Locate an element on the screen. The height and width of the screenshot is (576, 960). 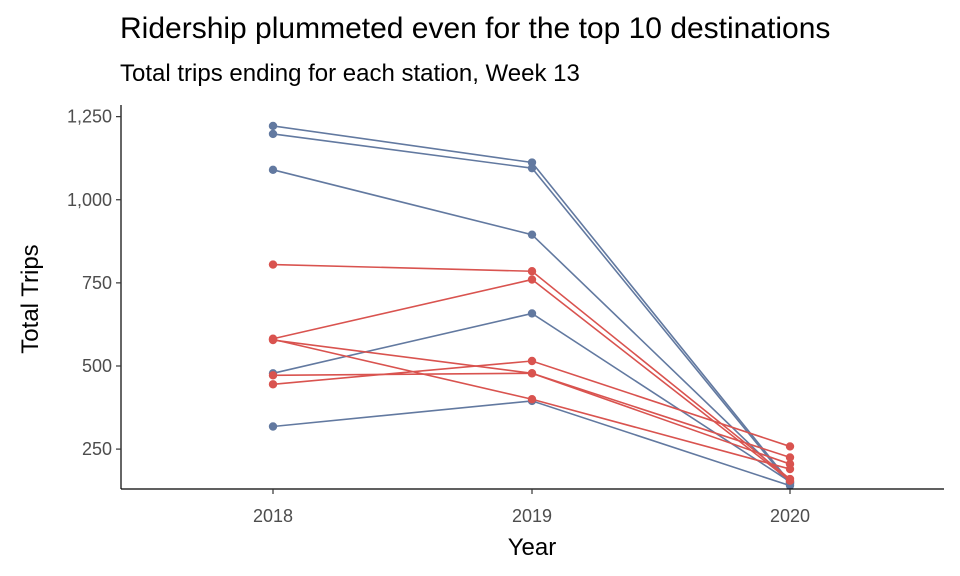
data-point-3-2019 is located at coordinates (532, 234).